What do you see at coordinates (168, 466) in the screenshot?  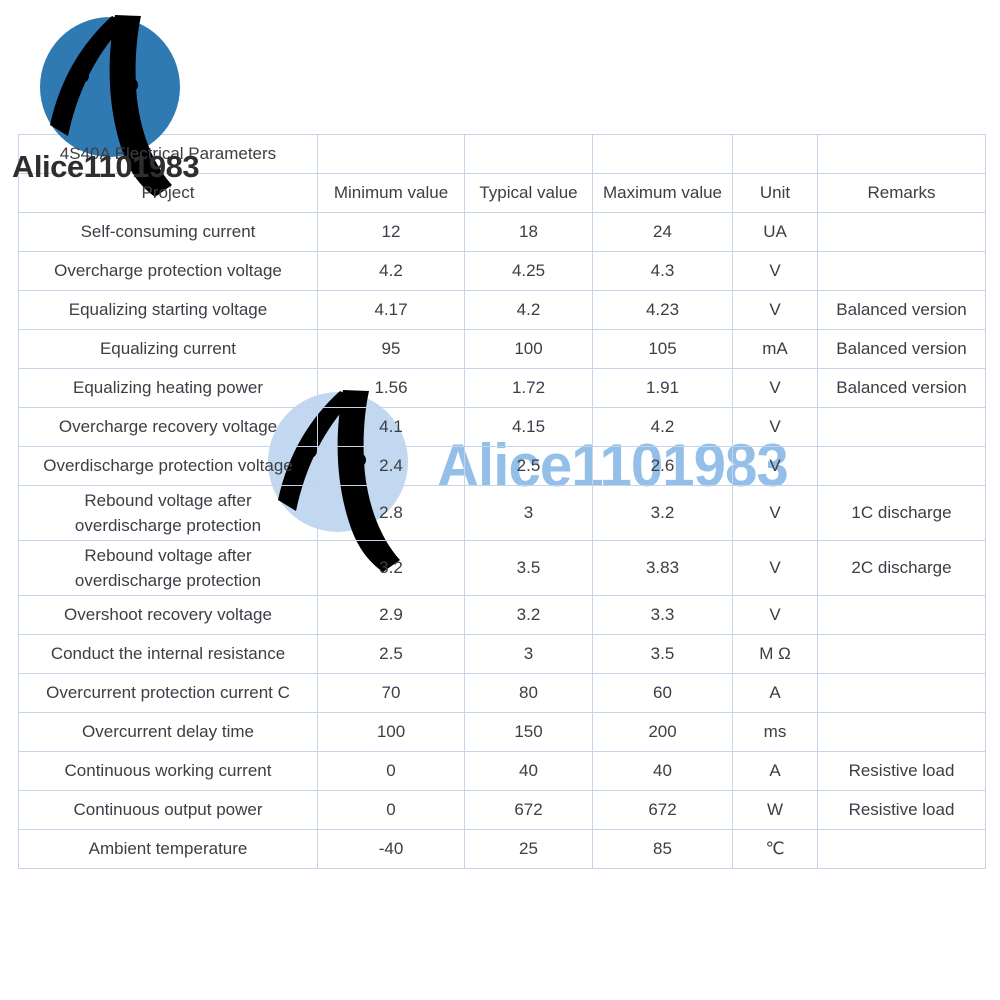 I see `project-cell: Overdischarge protection voltage` at bounding box center [168, 466].